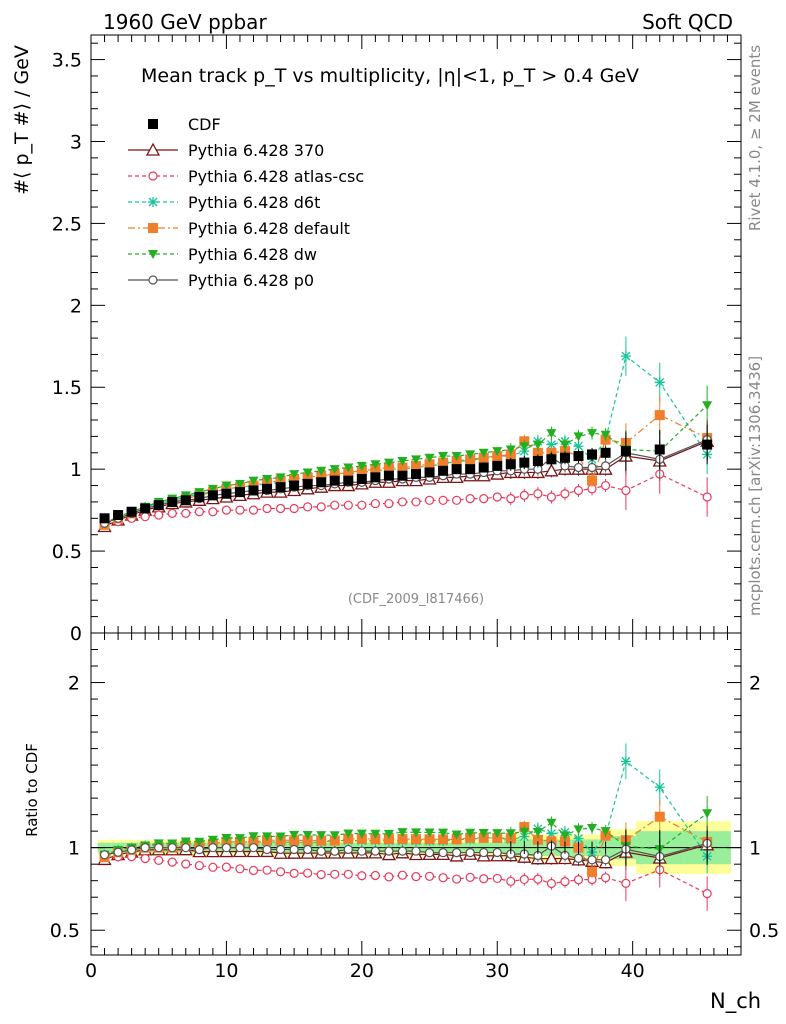 This screenshot has width=786, height=1024. I want to click on ratio-series-group, so click(406, 827).